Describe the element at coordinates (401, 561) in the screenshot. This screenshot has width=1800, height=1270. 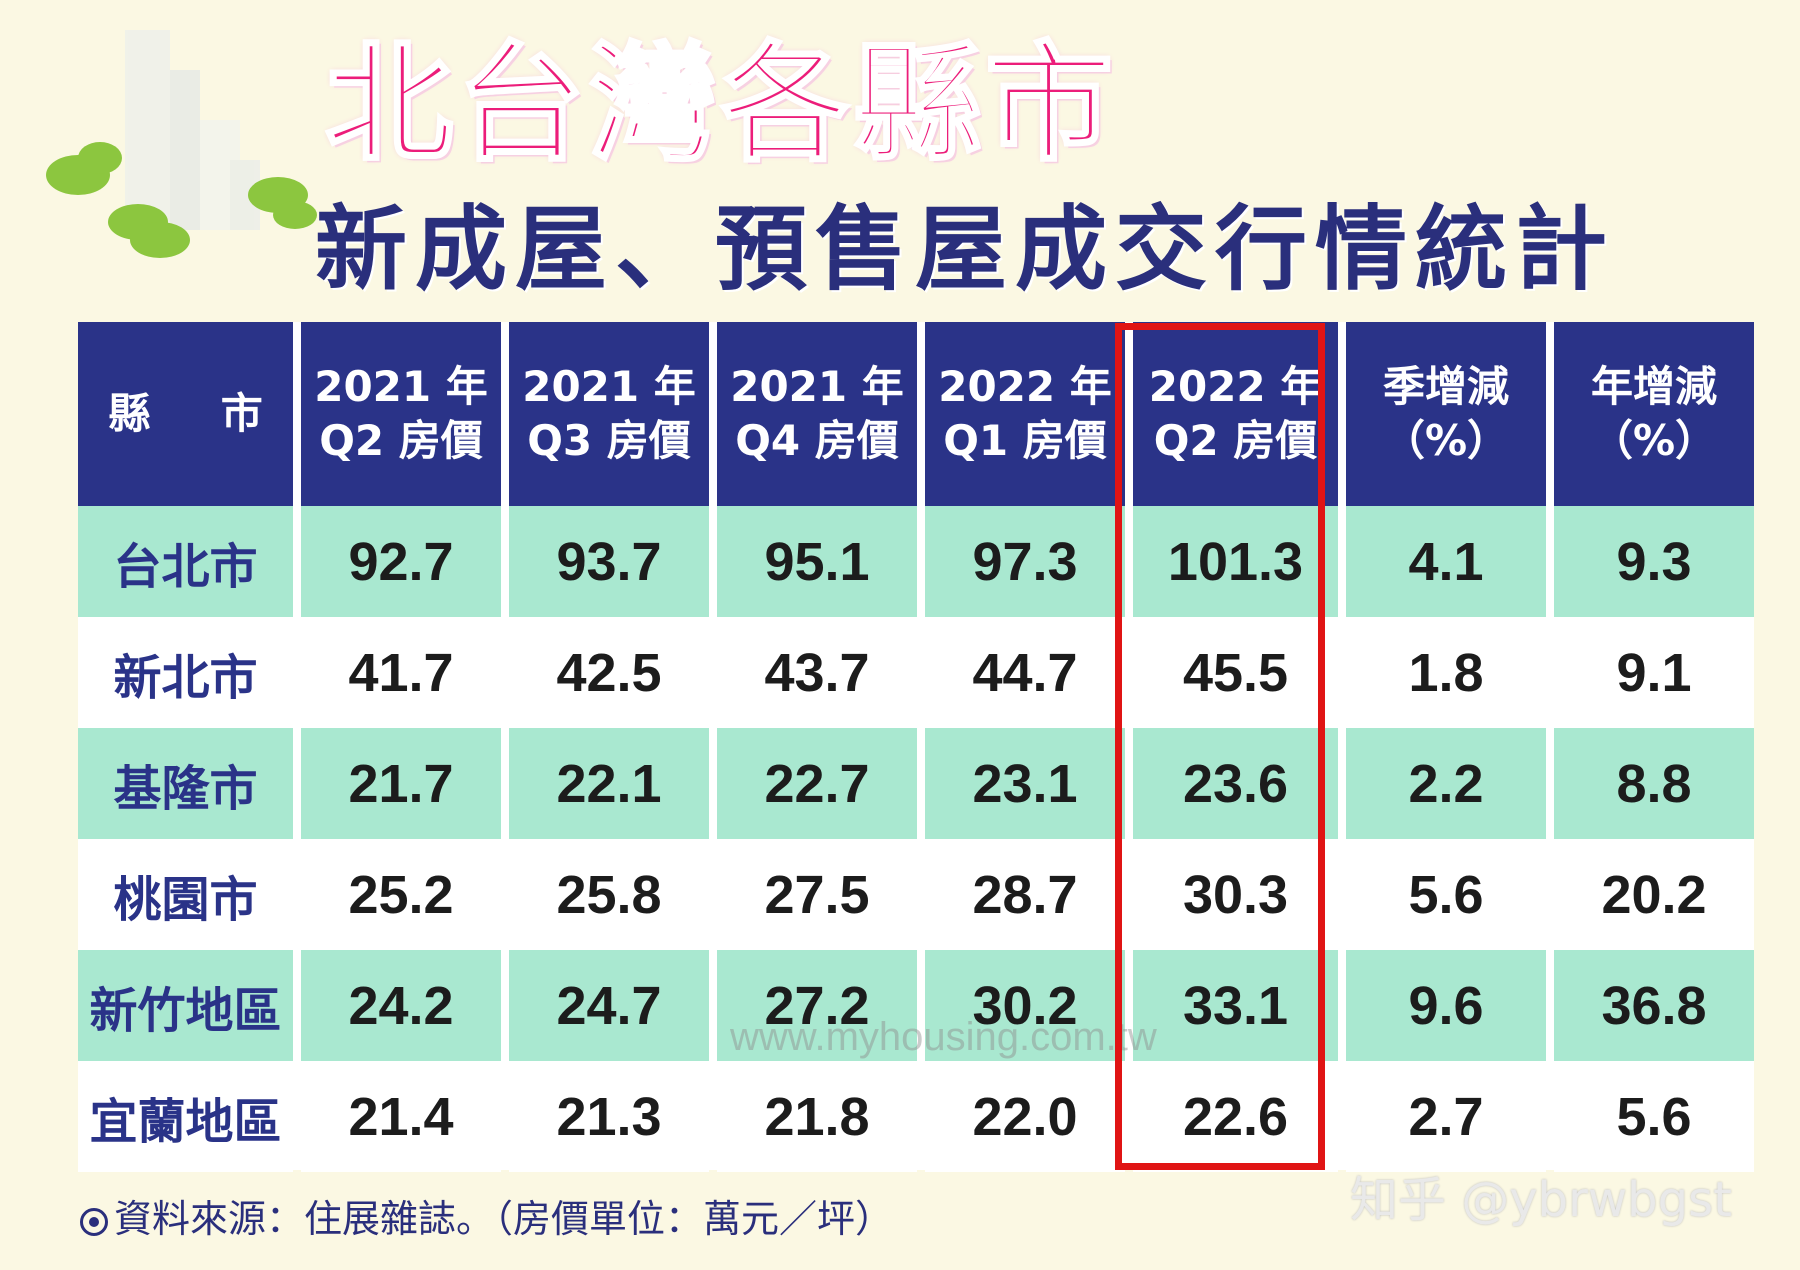
I see `value-cell: 92.7` at that location.